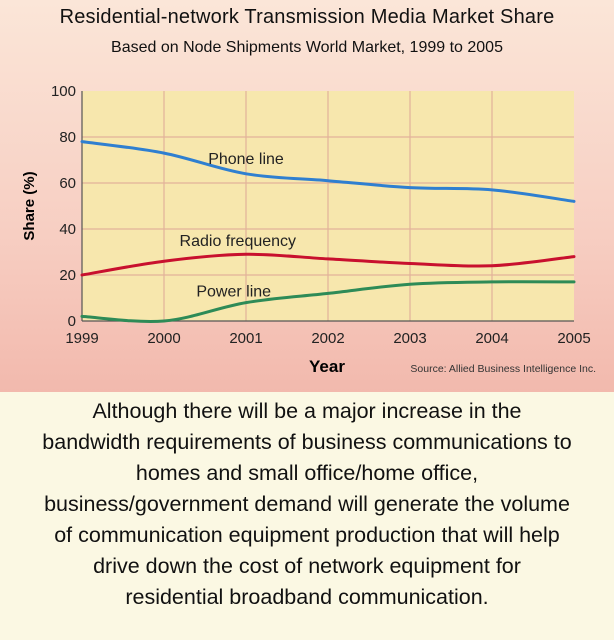 The width and height of the screenshot is (614, 640). I want to click on caption-line: residential broadband communication., so click(307, 597).